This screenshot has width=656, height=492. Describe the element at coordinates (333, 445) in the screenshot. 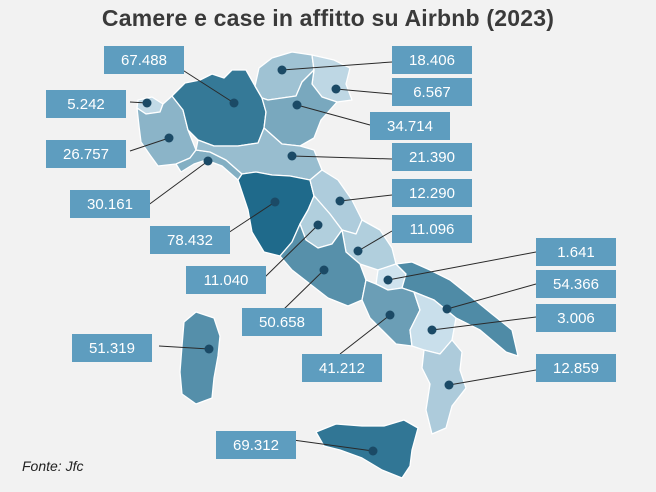

I see `leader-line-sicilia` at that location.